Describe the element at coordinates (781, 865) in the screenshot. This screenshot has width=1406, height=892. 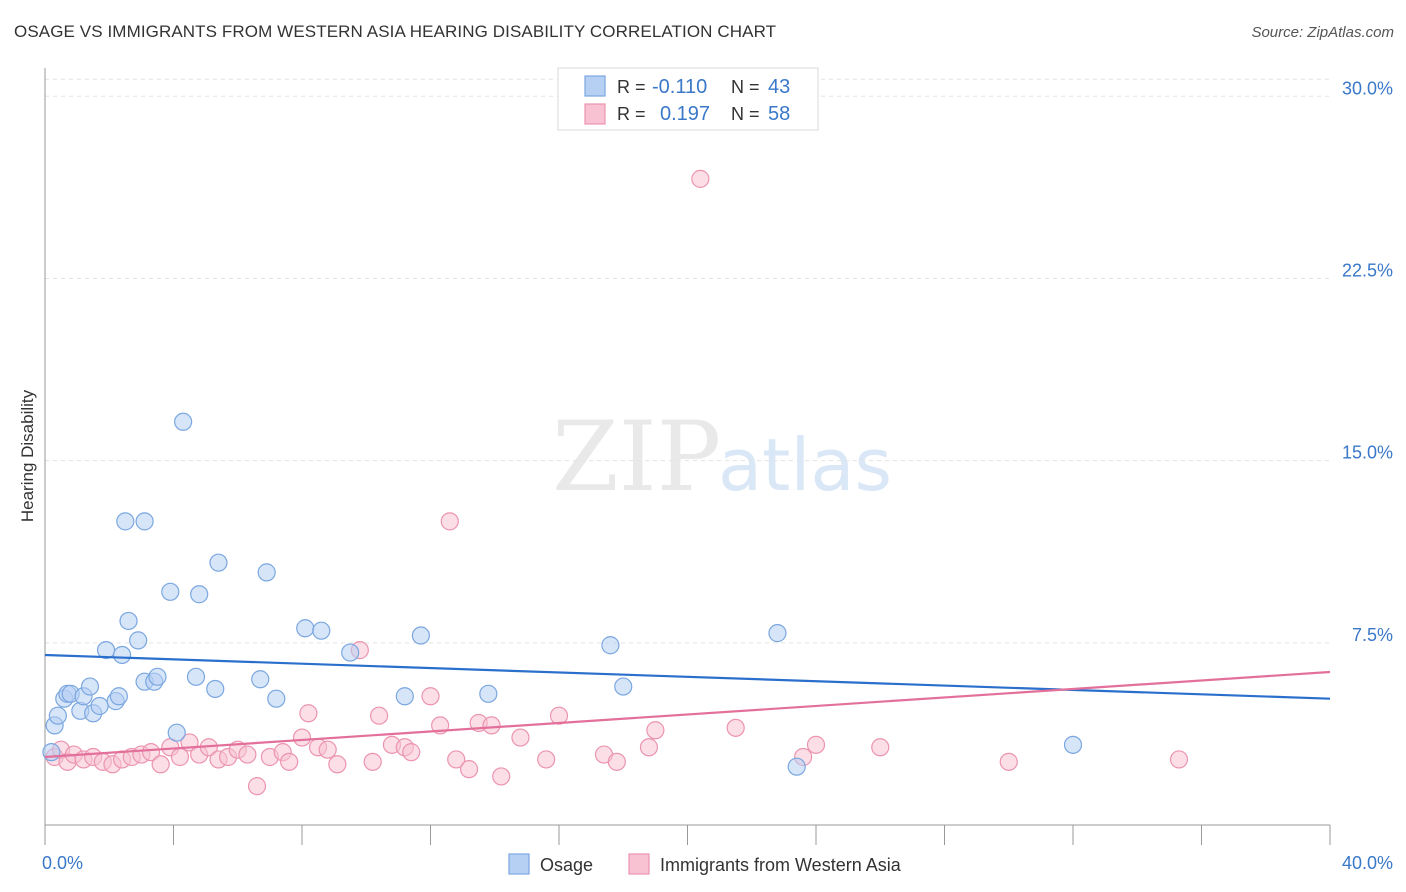
I see `bottom-legend-label-immigrants: Immigrants from Western Asia` at that location.